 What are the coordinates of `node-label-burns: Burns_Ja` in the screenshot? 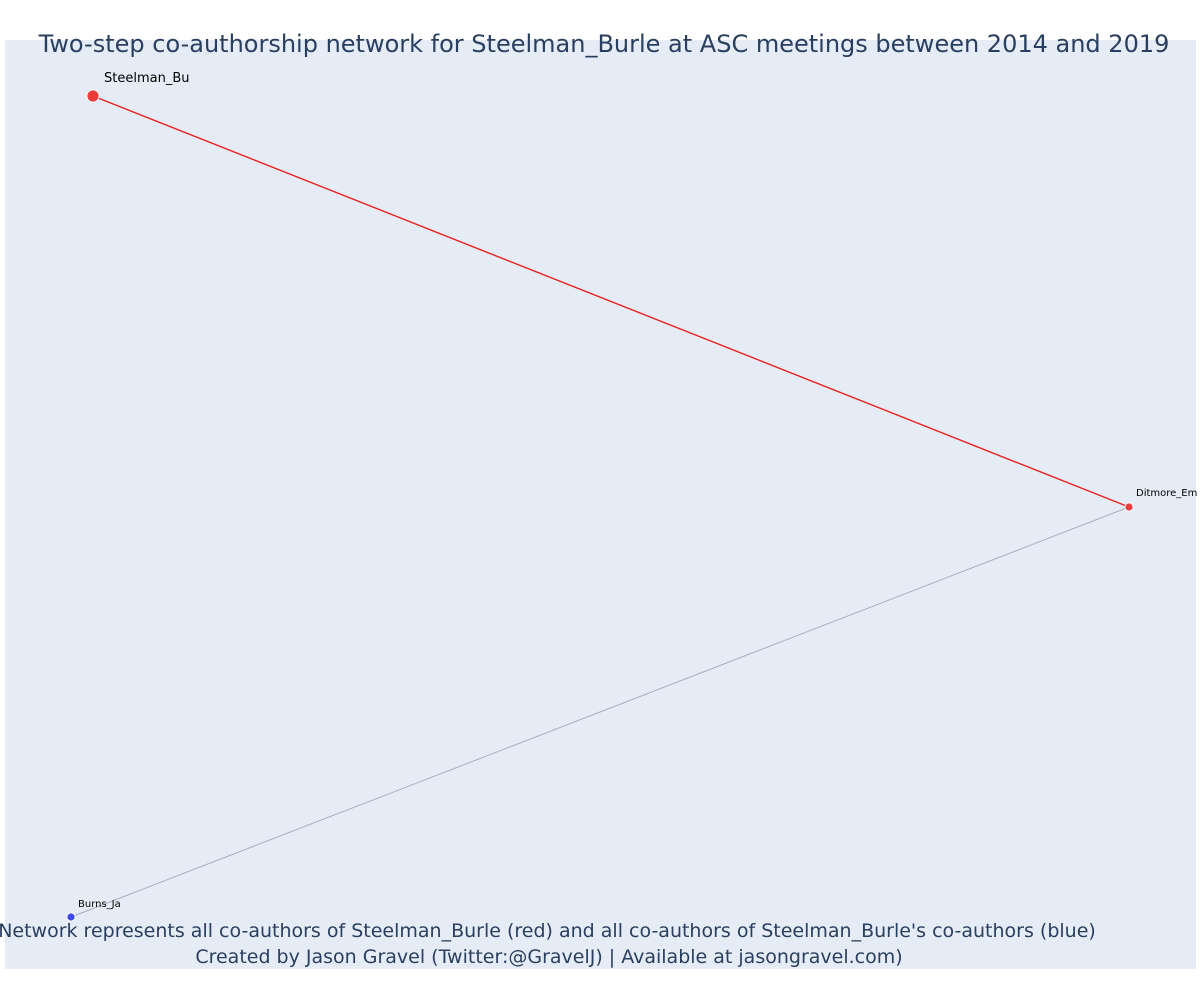 It's located at (99, 904).